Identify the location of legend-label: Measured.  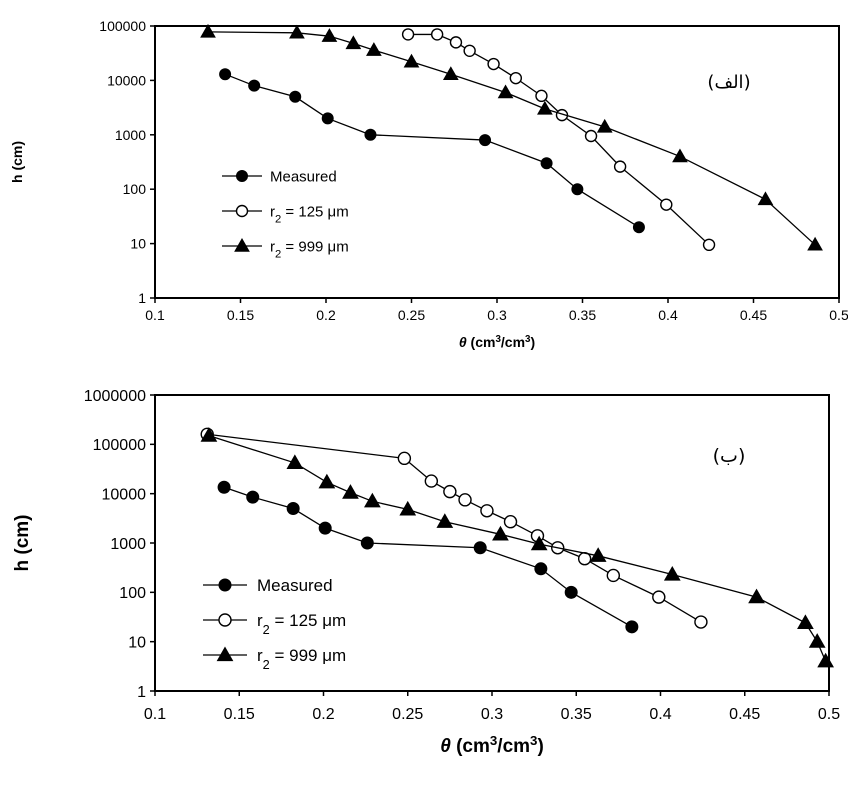
(303, 176).